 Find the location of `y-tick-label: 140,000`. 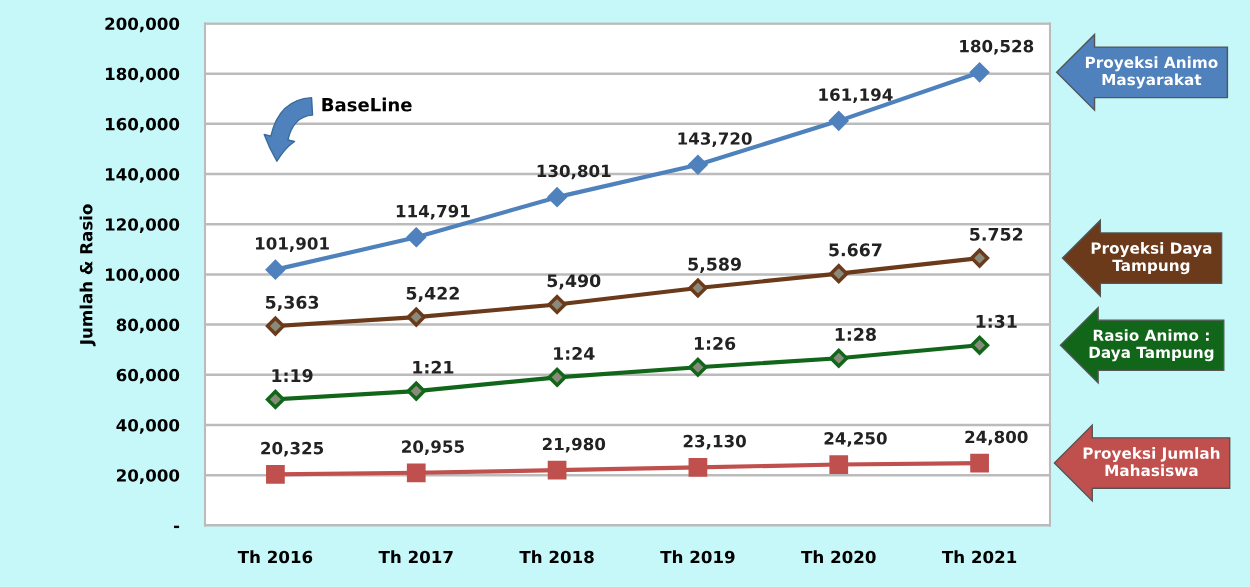

y-tick-label: 140,000 is located at coordinates (142, 175).